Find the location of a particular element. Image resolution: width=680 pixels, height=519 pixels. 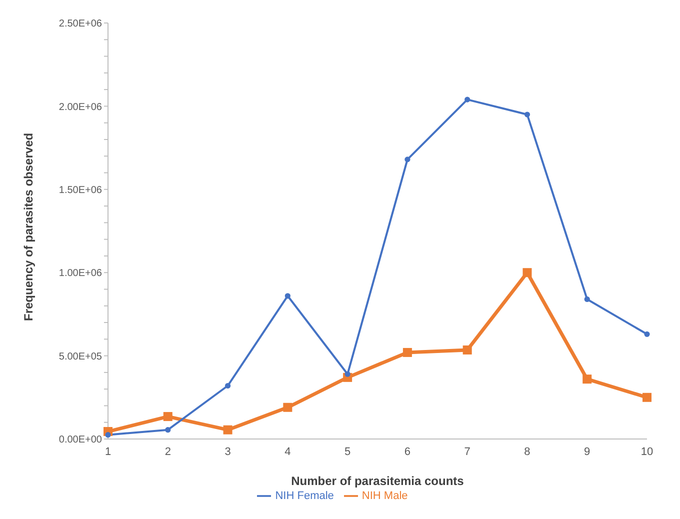

x-tick-label: 3 is located at coordinates (227, 452).